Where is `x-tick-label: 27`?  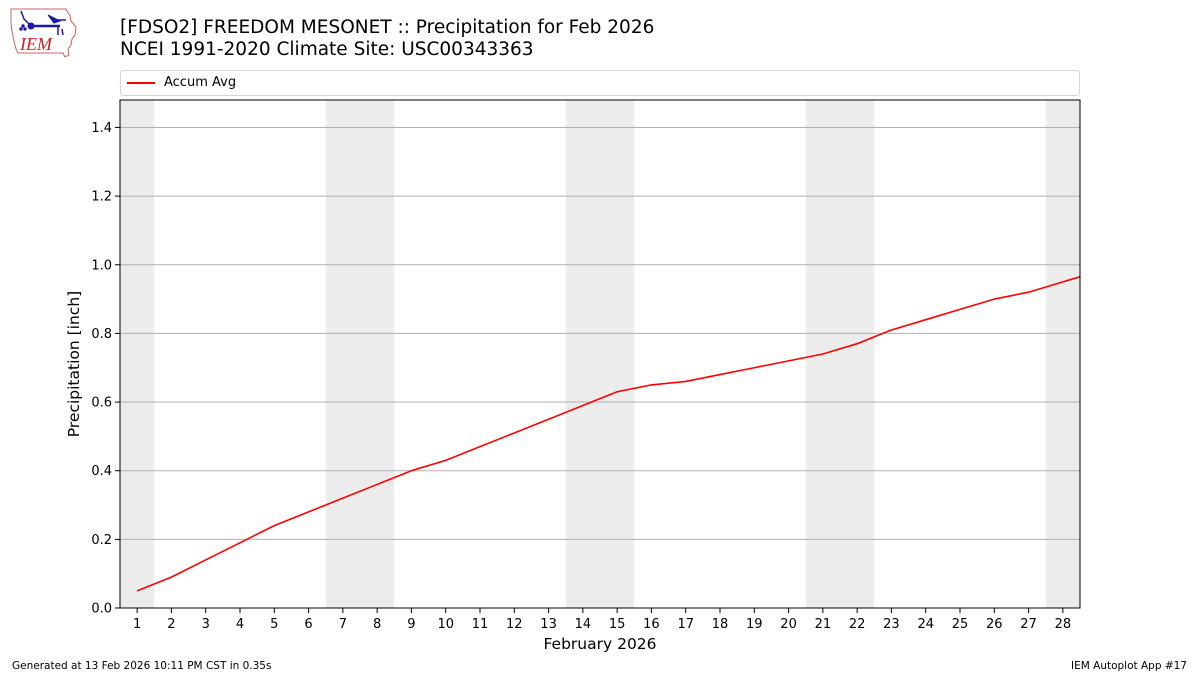
x-tick-label: 27 is located at coordinates (1028, 624).